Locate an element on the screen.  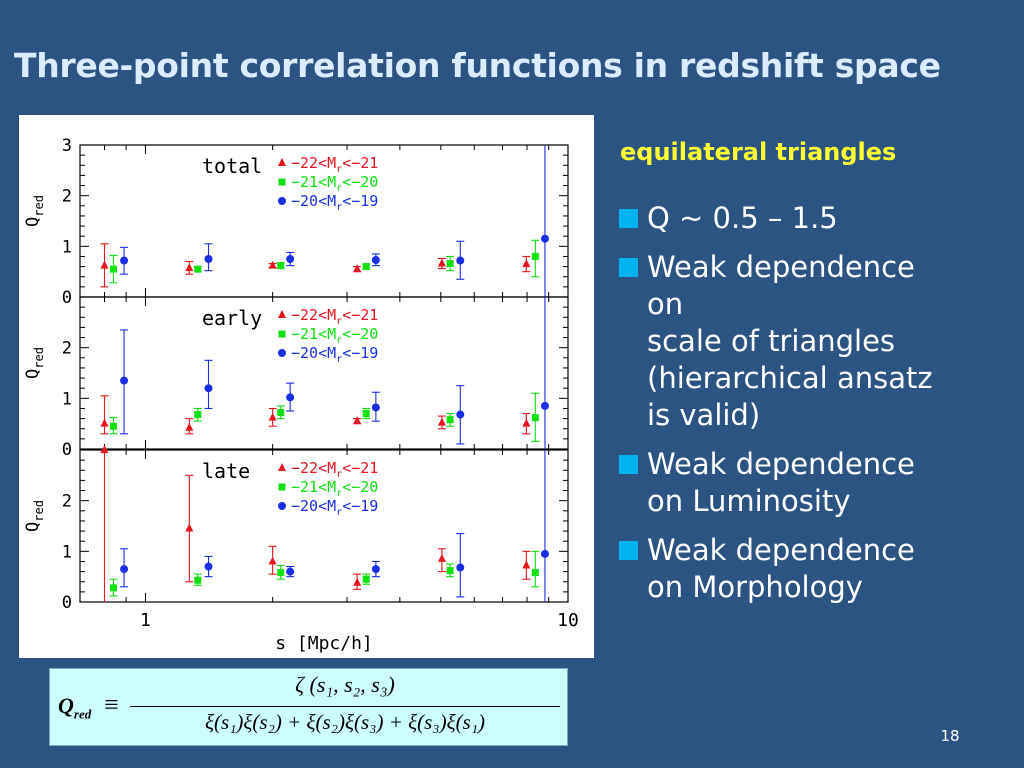
panel-label: early is located at coordinates (232, 318).